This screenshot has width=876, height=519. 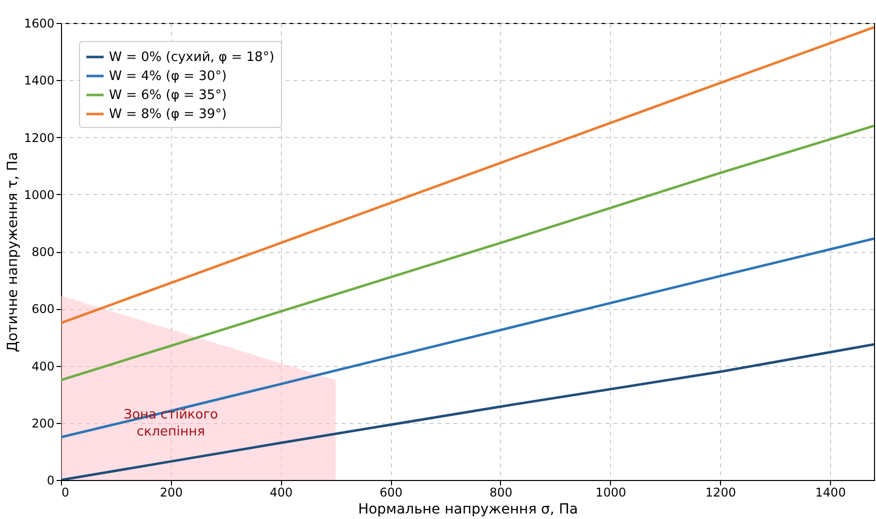 I want to click on x-axis-title: Нормальне напруження σ, Па, so click(x=468, y=510).